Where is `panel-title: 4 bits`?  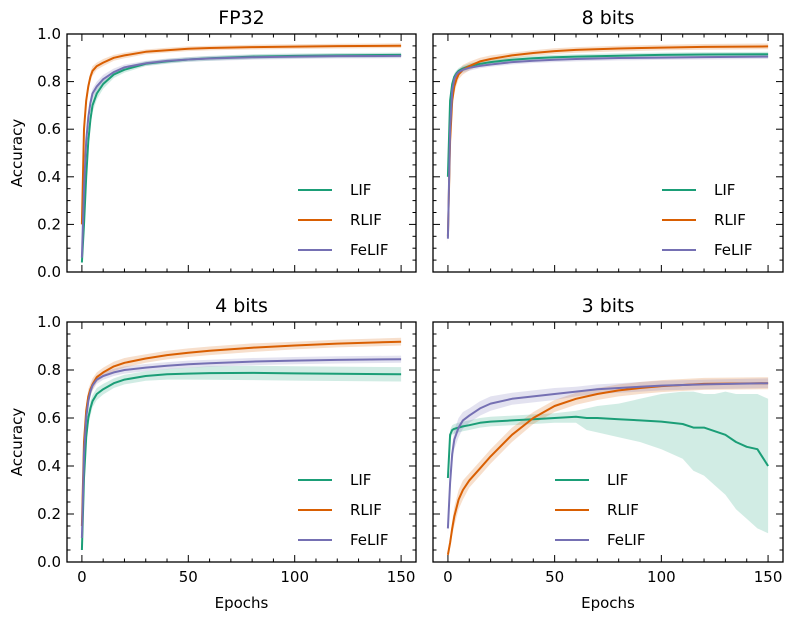
panel-title: 4 bits is located at coordinates (241, 306).